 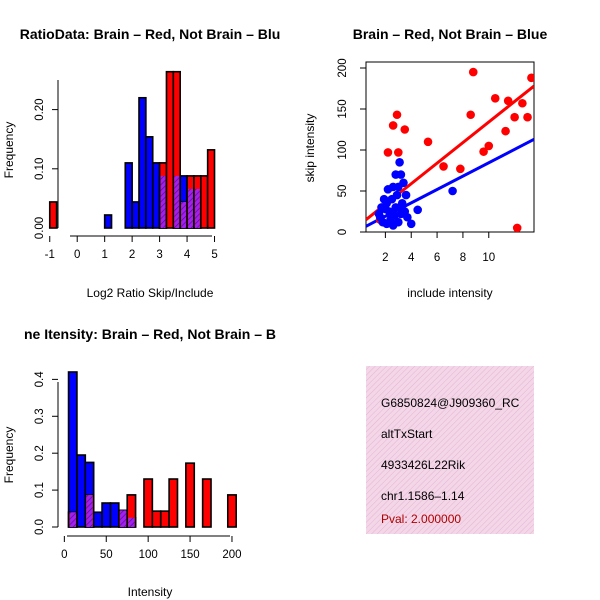 What do you see at coordinates (40, 228) in the screenshot?
I see `ratio-y-tick-label: 0.00` at bounding box center [40, 228].